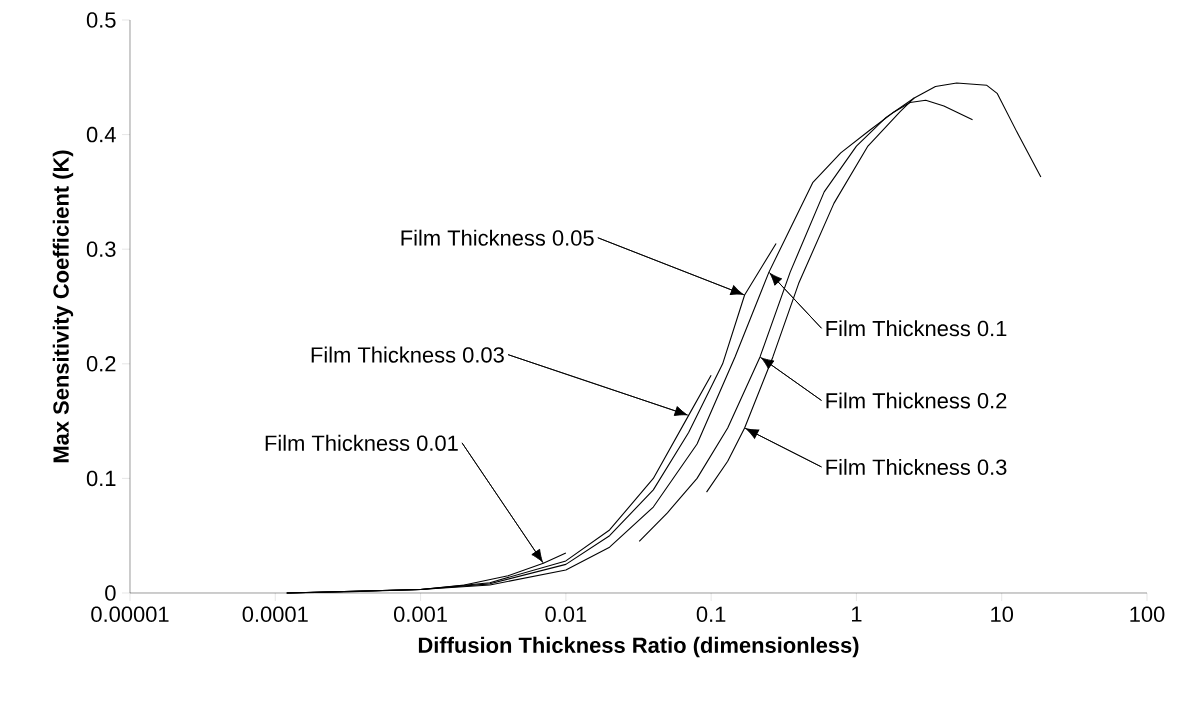 The height and width of the screenshot is (708, 1180). I want to click on x-tick-label: 1, so click(857, 614).